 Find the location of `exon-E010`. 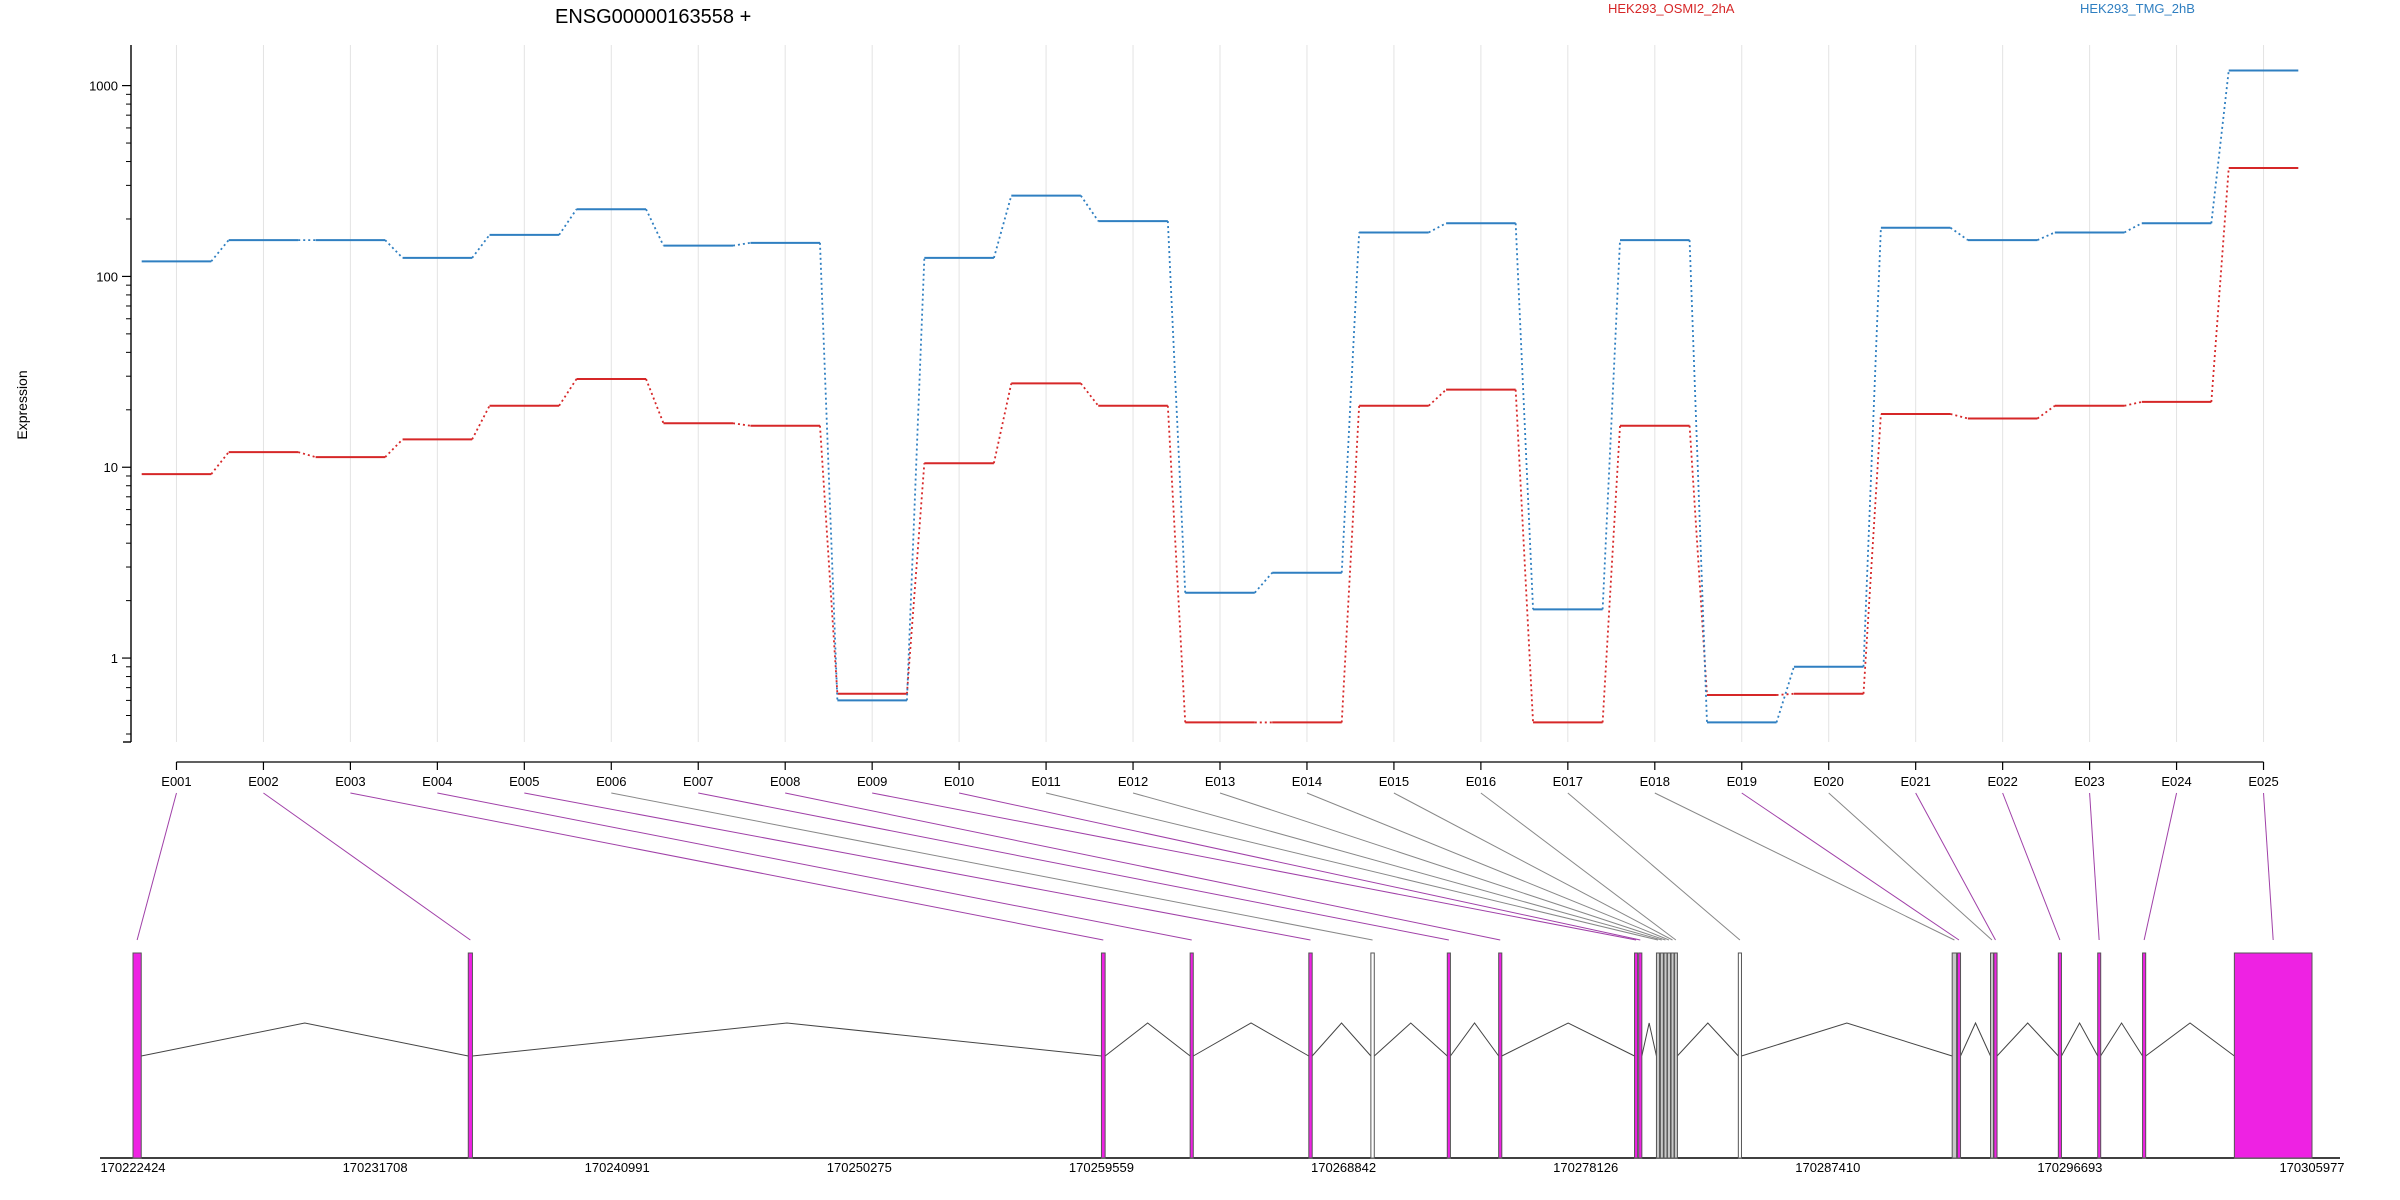

exon-E010 is located at coordinates (1640, 1055).